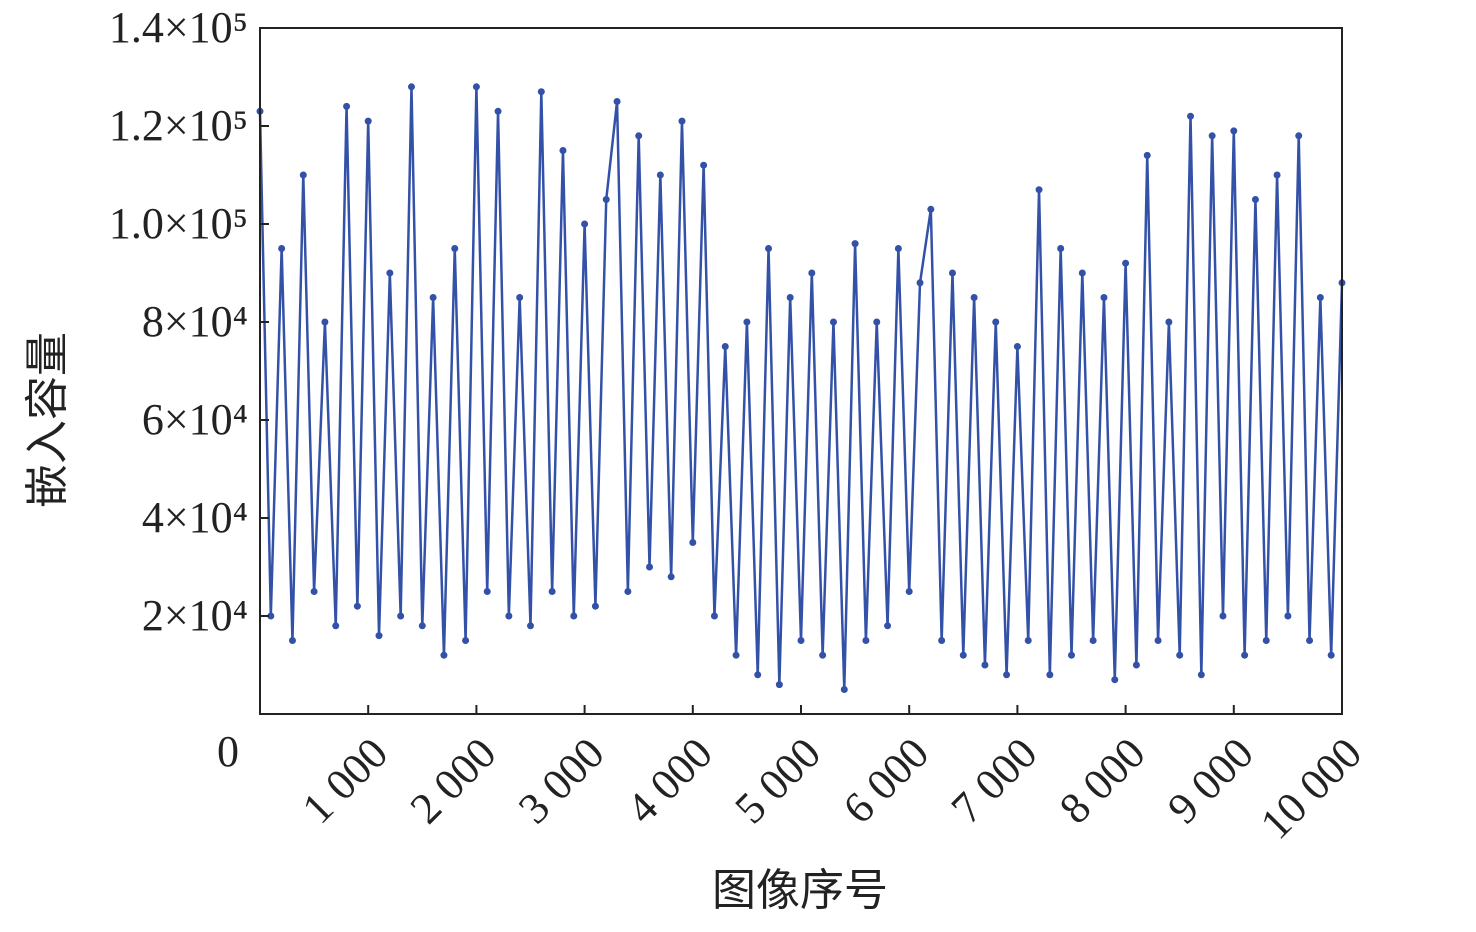 This screenshot has width=1476, height=932. I want to click on y-tick-label: 2×10⁴, so click(195, 615).